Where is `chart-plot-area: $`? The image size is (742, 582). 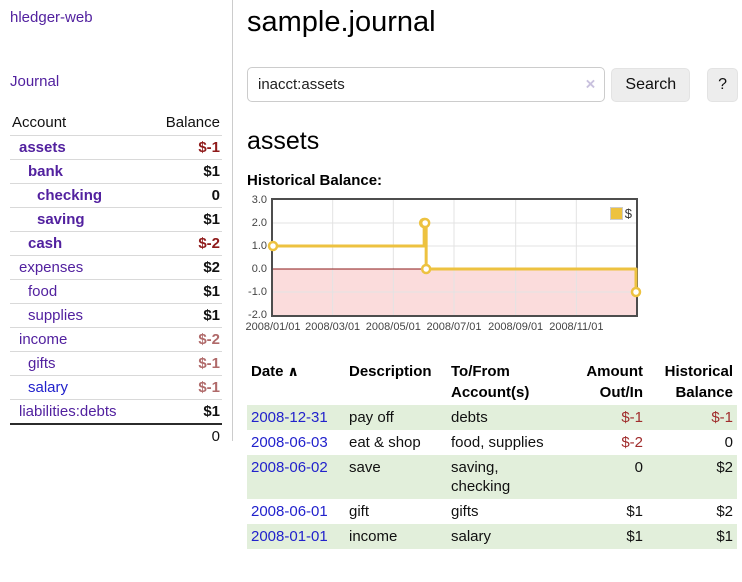
chart-plot-area: $ is located at coordinates (454, 257).